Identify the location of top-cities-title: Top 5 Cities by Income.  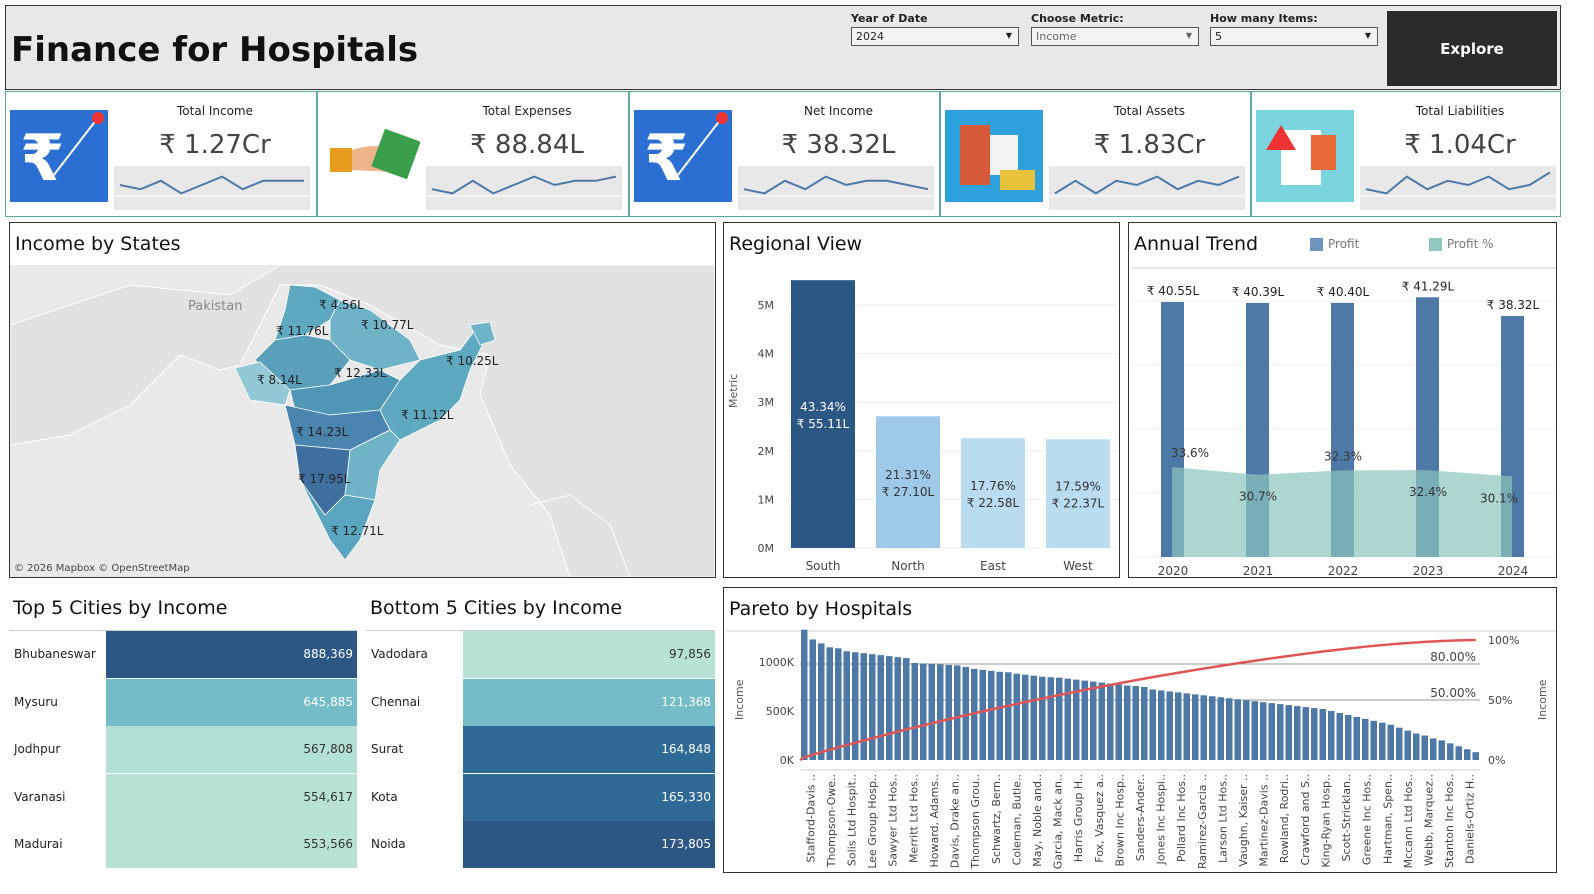
(120, 608).